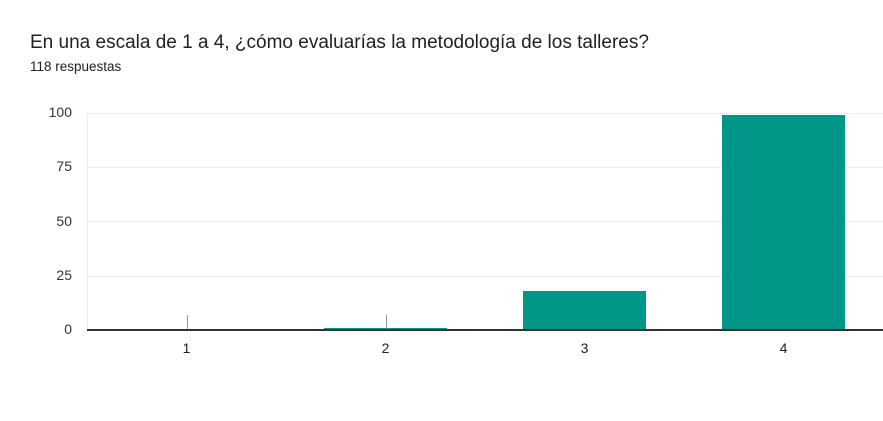 This screenshot has height=421, width=883. I want to click on y-axis-line, so click(87, 221).